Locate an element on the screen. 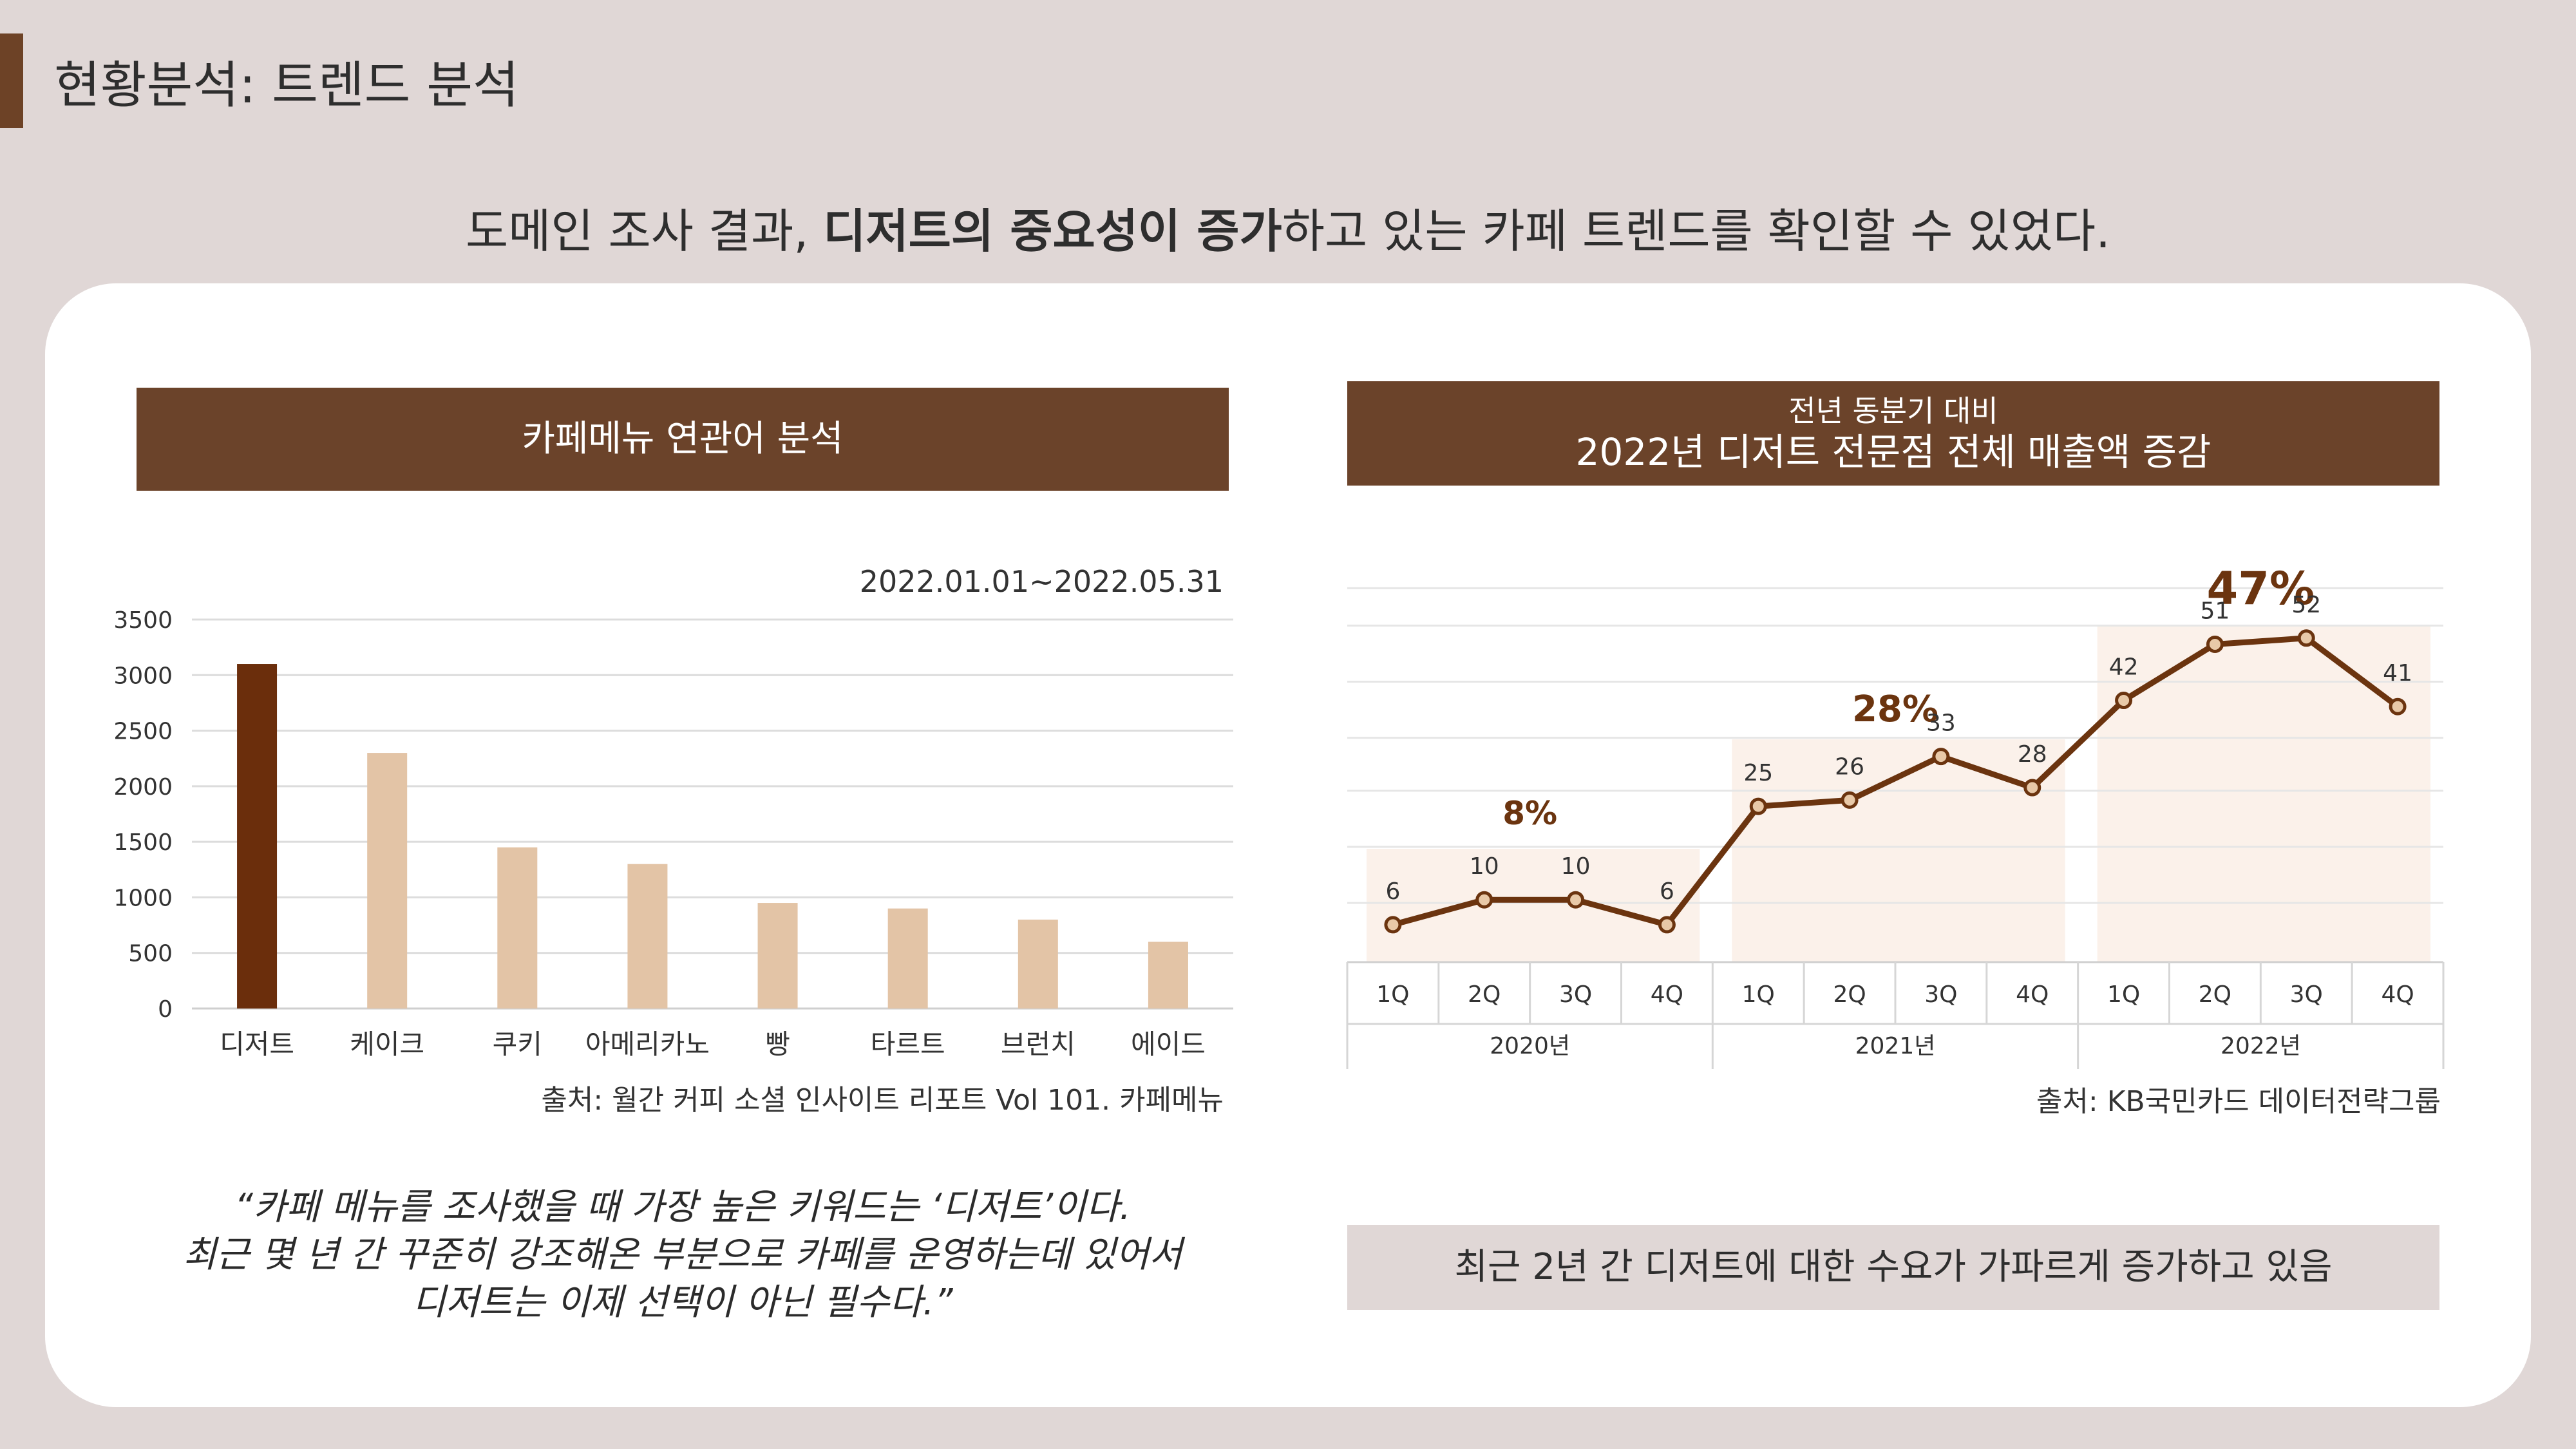 The height and width of the screenshot is (1449, 2576). headline-pre: 도메인 조사 결과, is located at coordinates (644, 231).